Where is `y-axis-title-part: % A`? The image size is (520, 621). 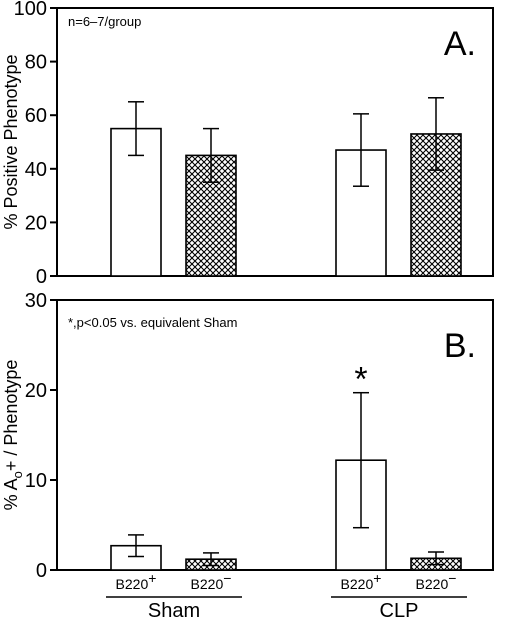
y-axis-title-part: % A is located at coordinates (11, 494).